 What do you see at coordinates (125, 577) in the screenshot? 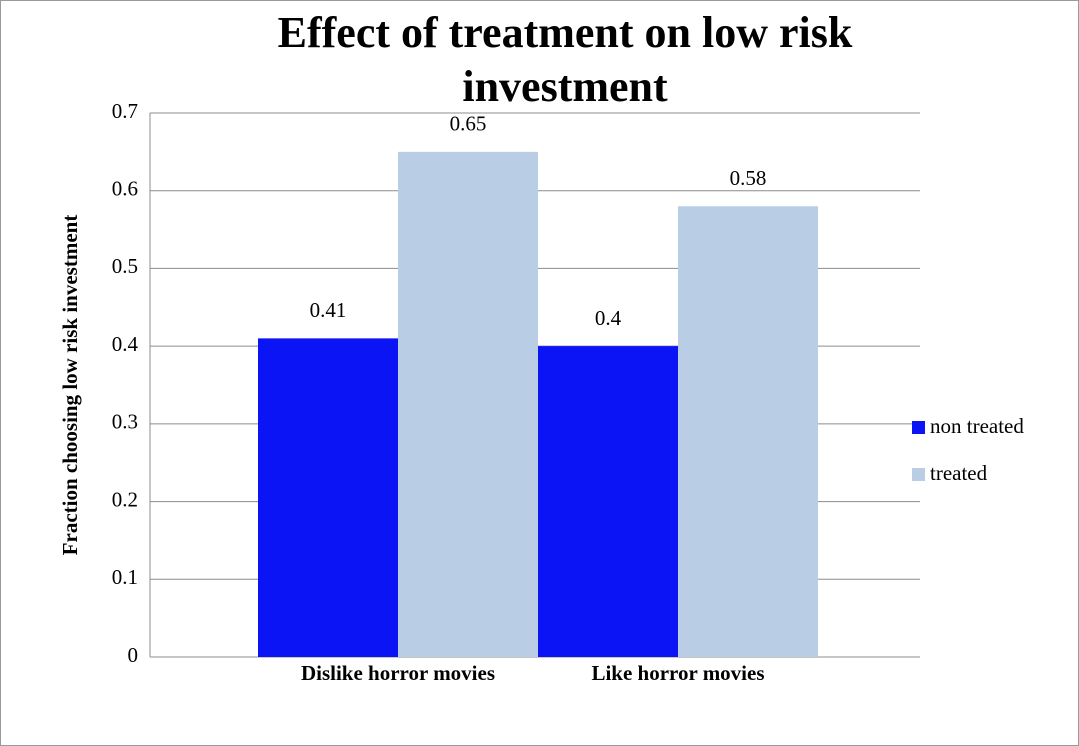
I see `y-tick-label: 0.1` at bounding box center [125, 577].